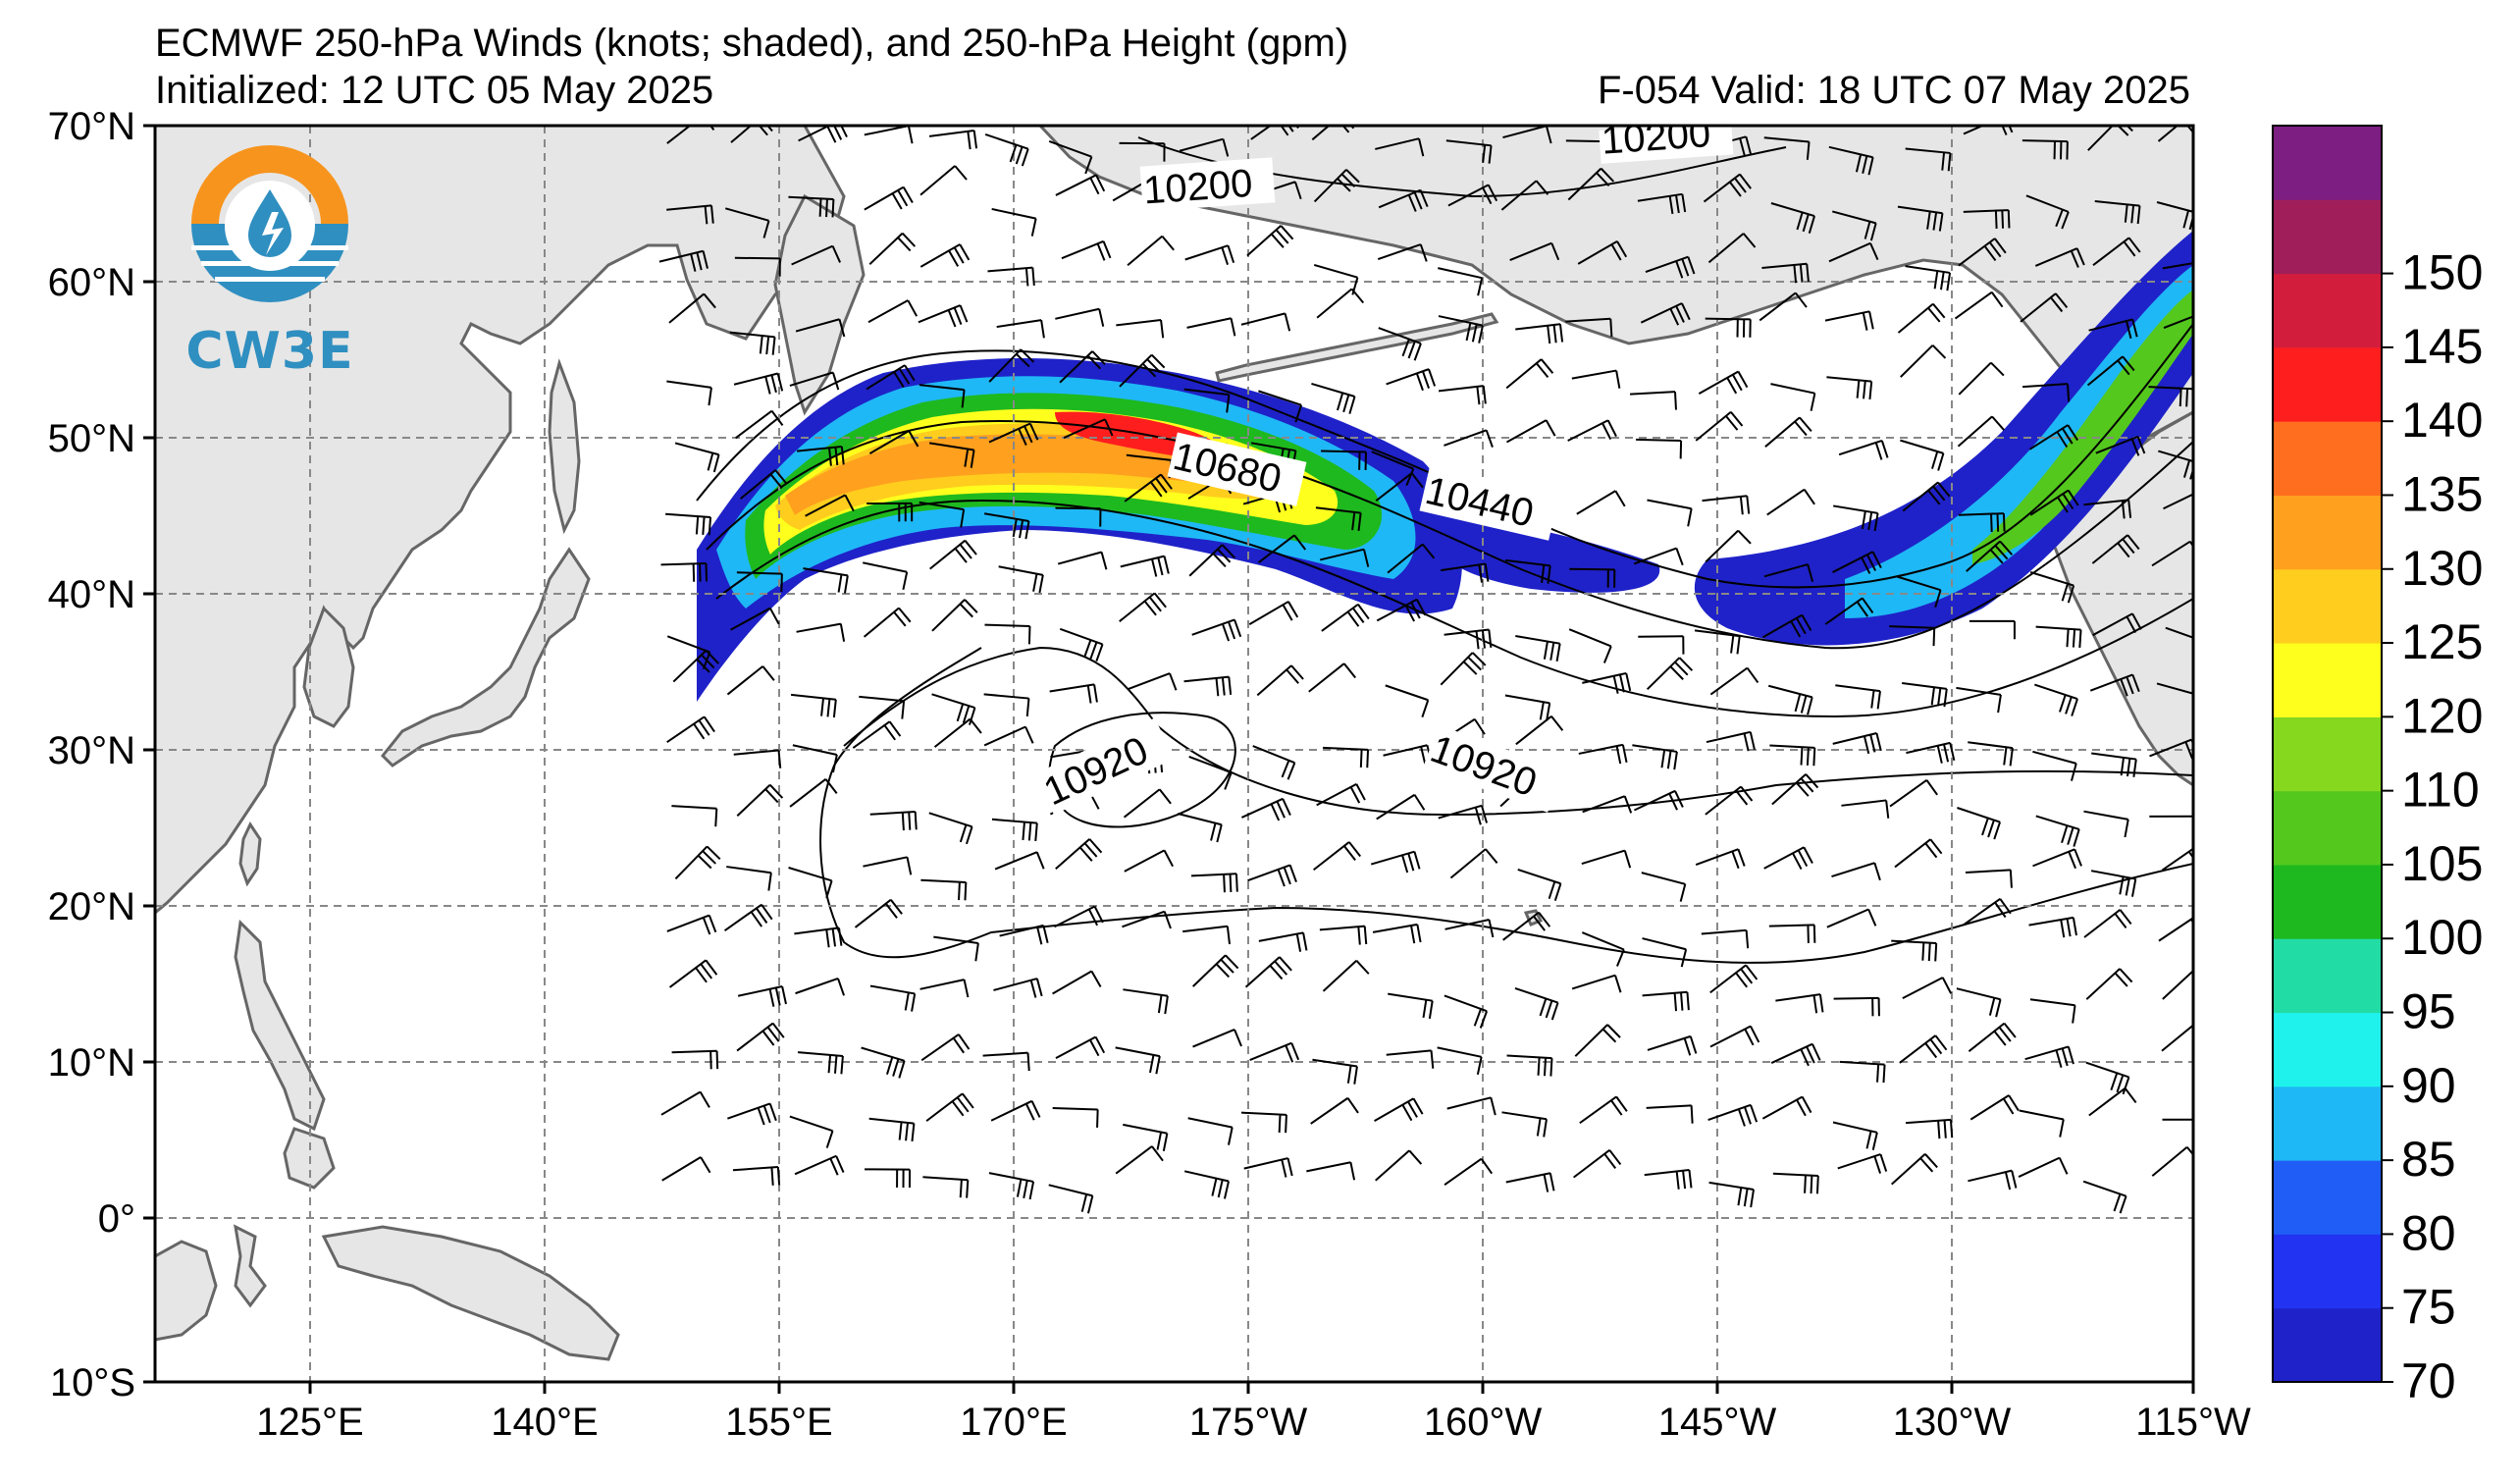 Image resolution: width=2520 pixels, height=1483 pixels. Describe the element at coordinates (91, 127) in the screenshot. I see `lat-label: 70°N` at that location.